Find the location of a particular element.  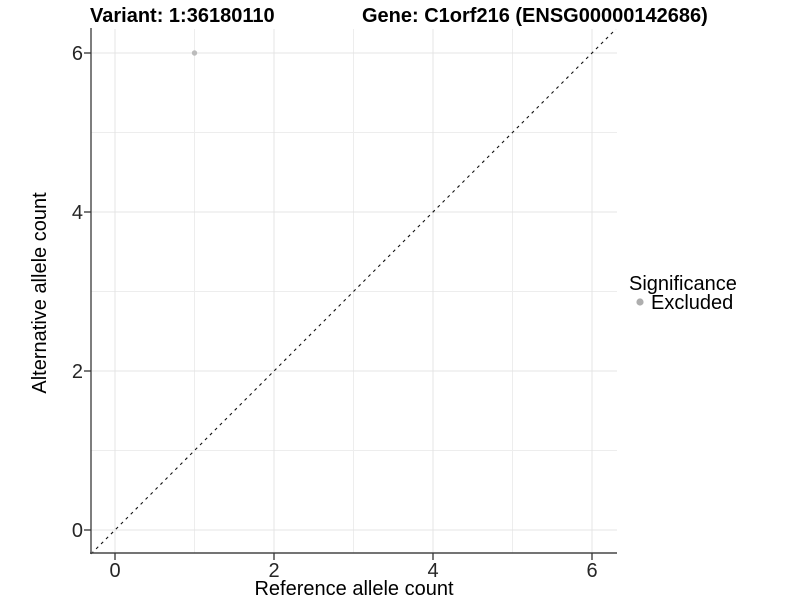

y-tick-labels: 0 2 4 6 is located at coordinates (77, 292).